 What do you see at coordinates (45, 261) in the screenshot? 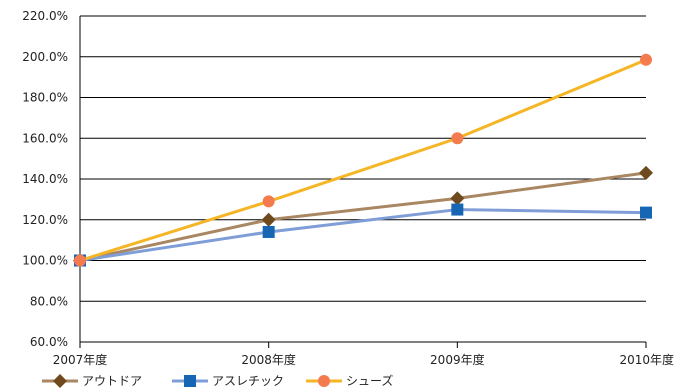
I see `y-tick-label: 100.0%` at bounding box center [45, 261].